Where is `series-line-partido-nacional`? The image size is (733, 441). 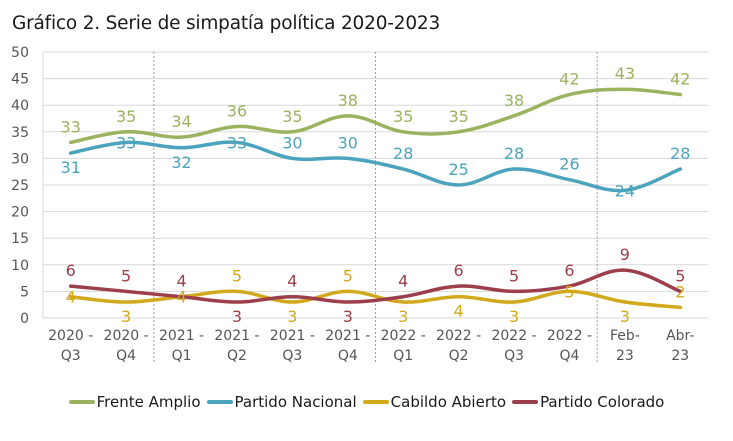
series-line-partido-nacional is located at coordinates (375, 166).